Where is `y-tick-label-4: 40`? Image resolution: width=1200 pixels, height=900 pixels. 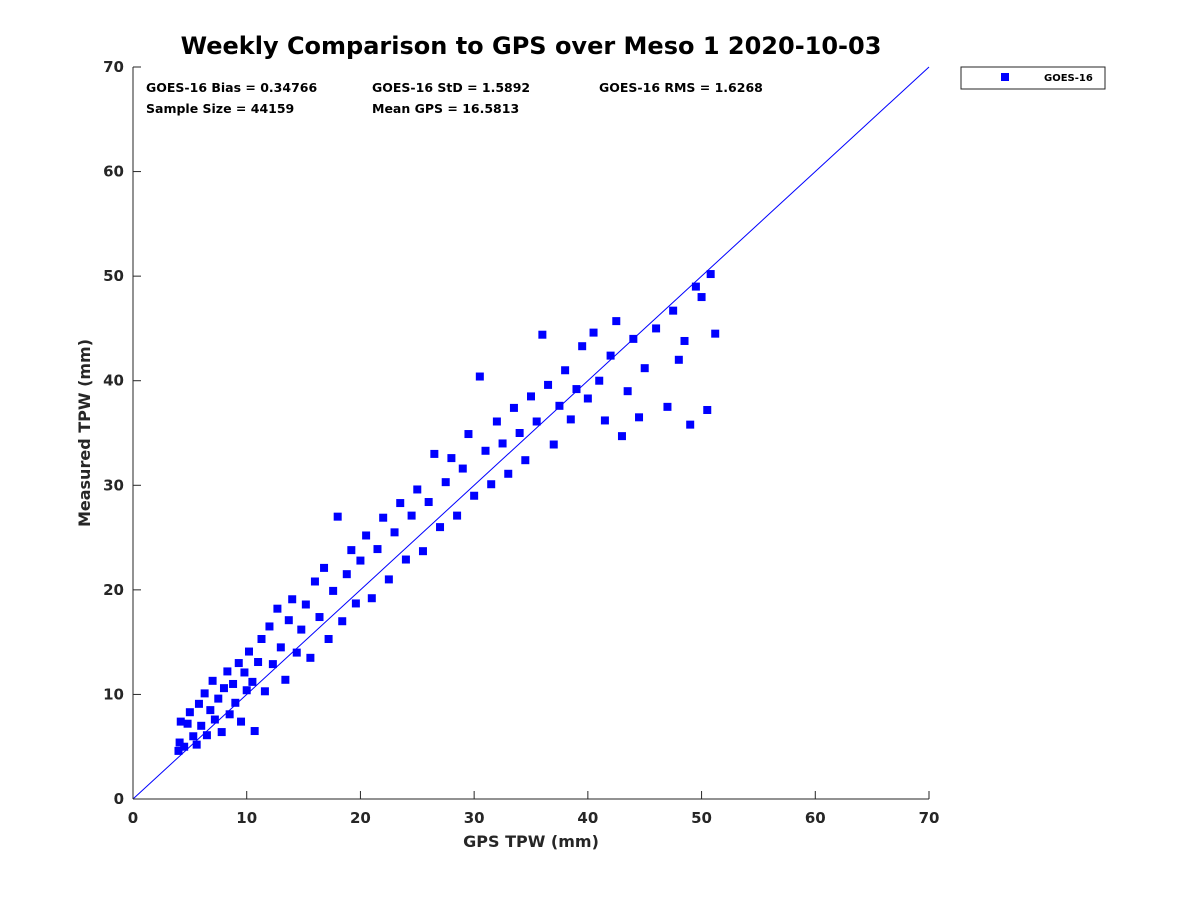
y-tick-label-4: 40 is located at coordinates (113, 381).